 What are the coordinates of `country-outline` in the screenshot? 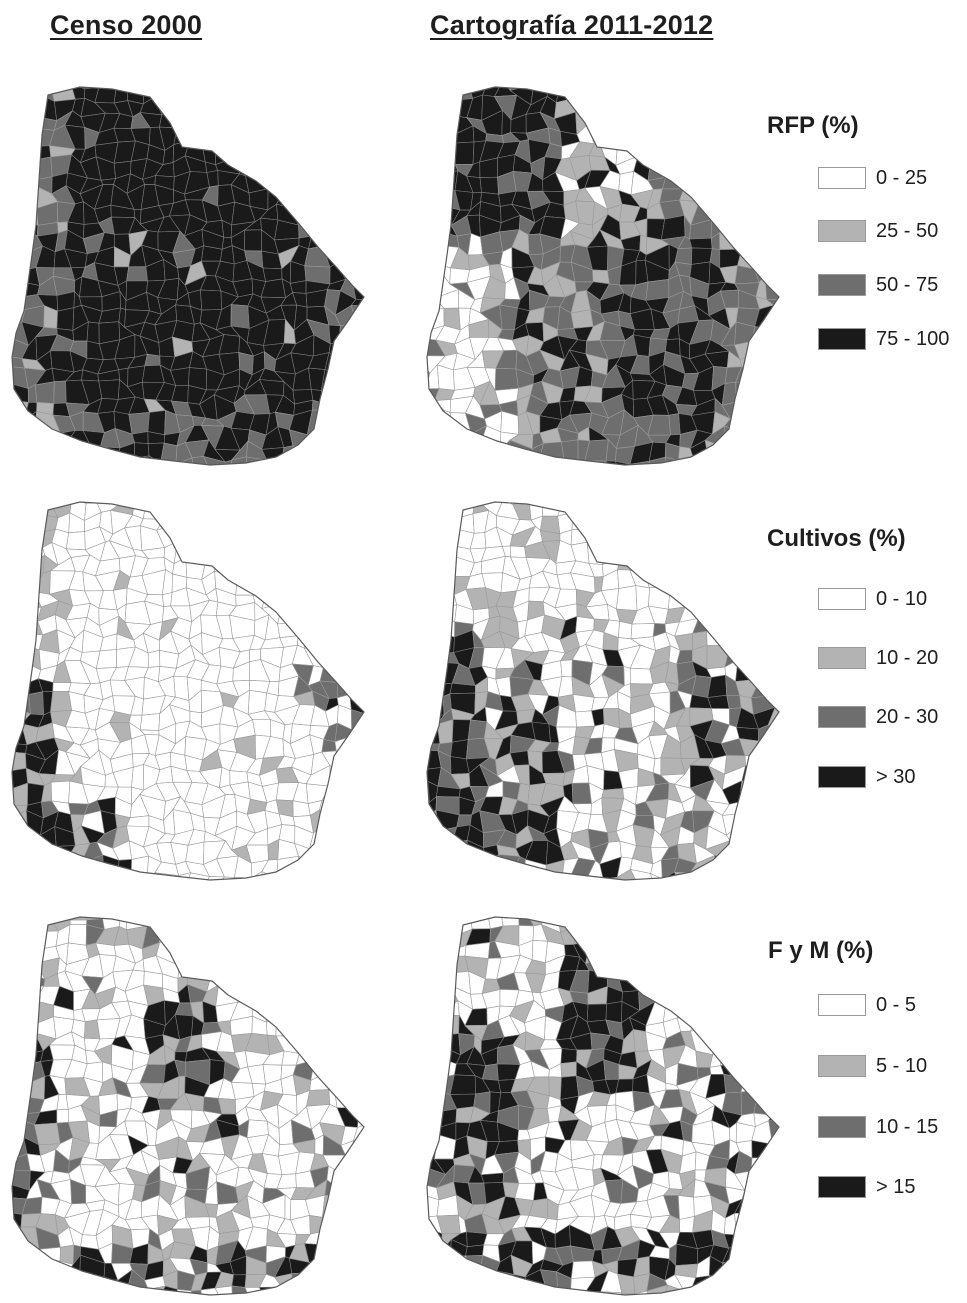 It's located at (188, 691).